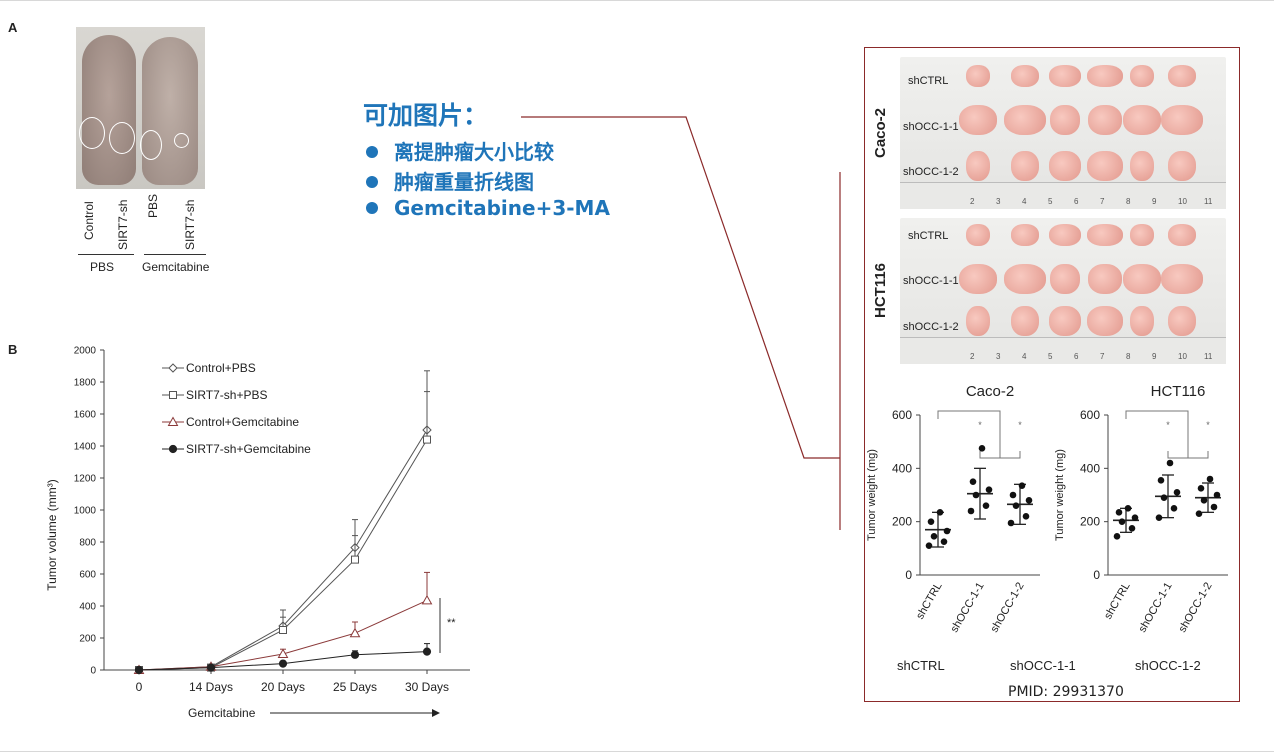 The height and width of the screenshot is (753, 1274). I want to click on chart-title: HCT116, so click(1178, 391).